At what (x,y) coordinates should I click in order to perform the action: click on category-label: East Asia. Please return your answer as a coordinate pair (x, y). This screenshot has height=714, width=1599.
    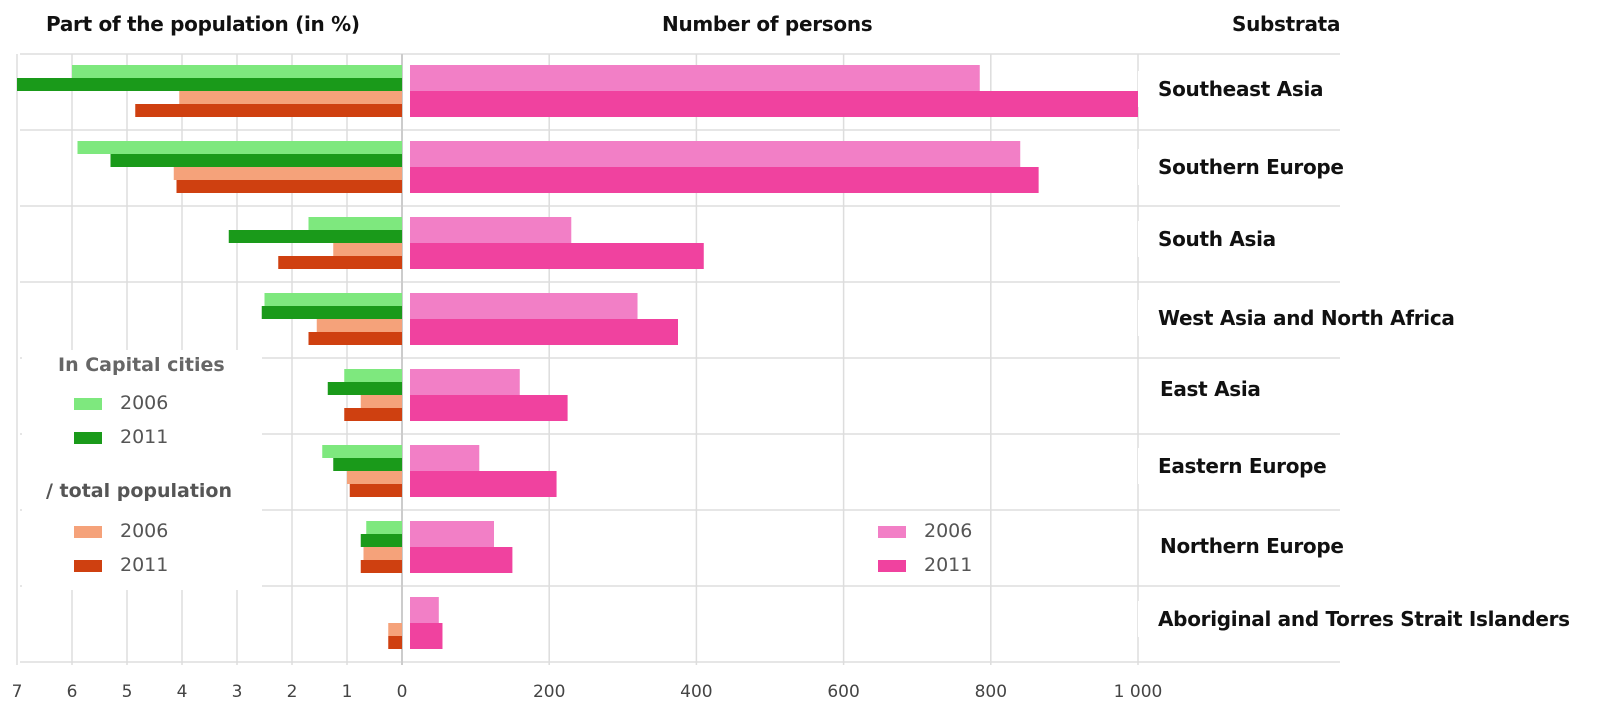
    Looking at the image, I should click on (1210, 389).